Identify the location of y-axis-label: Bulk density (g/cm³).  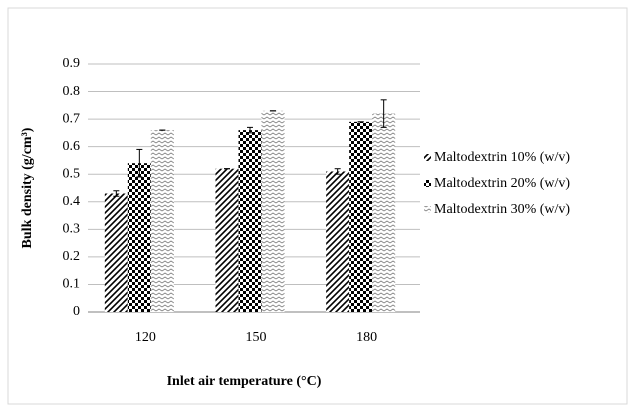
(27, 187).